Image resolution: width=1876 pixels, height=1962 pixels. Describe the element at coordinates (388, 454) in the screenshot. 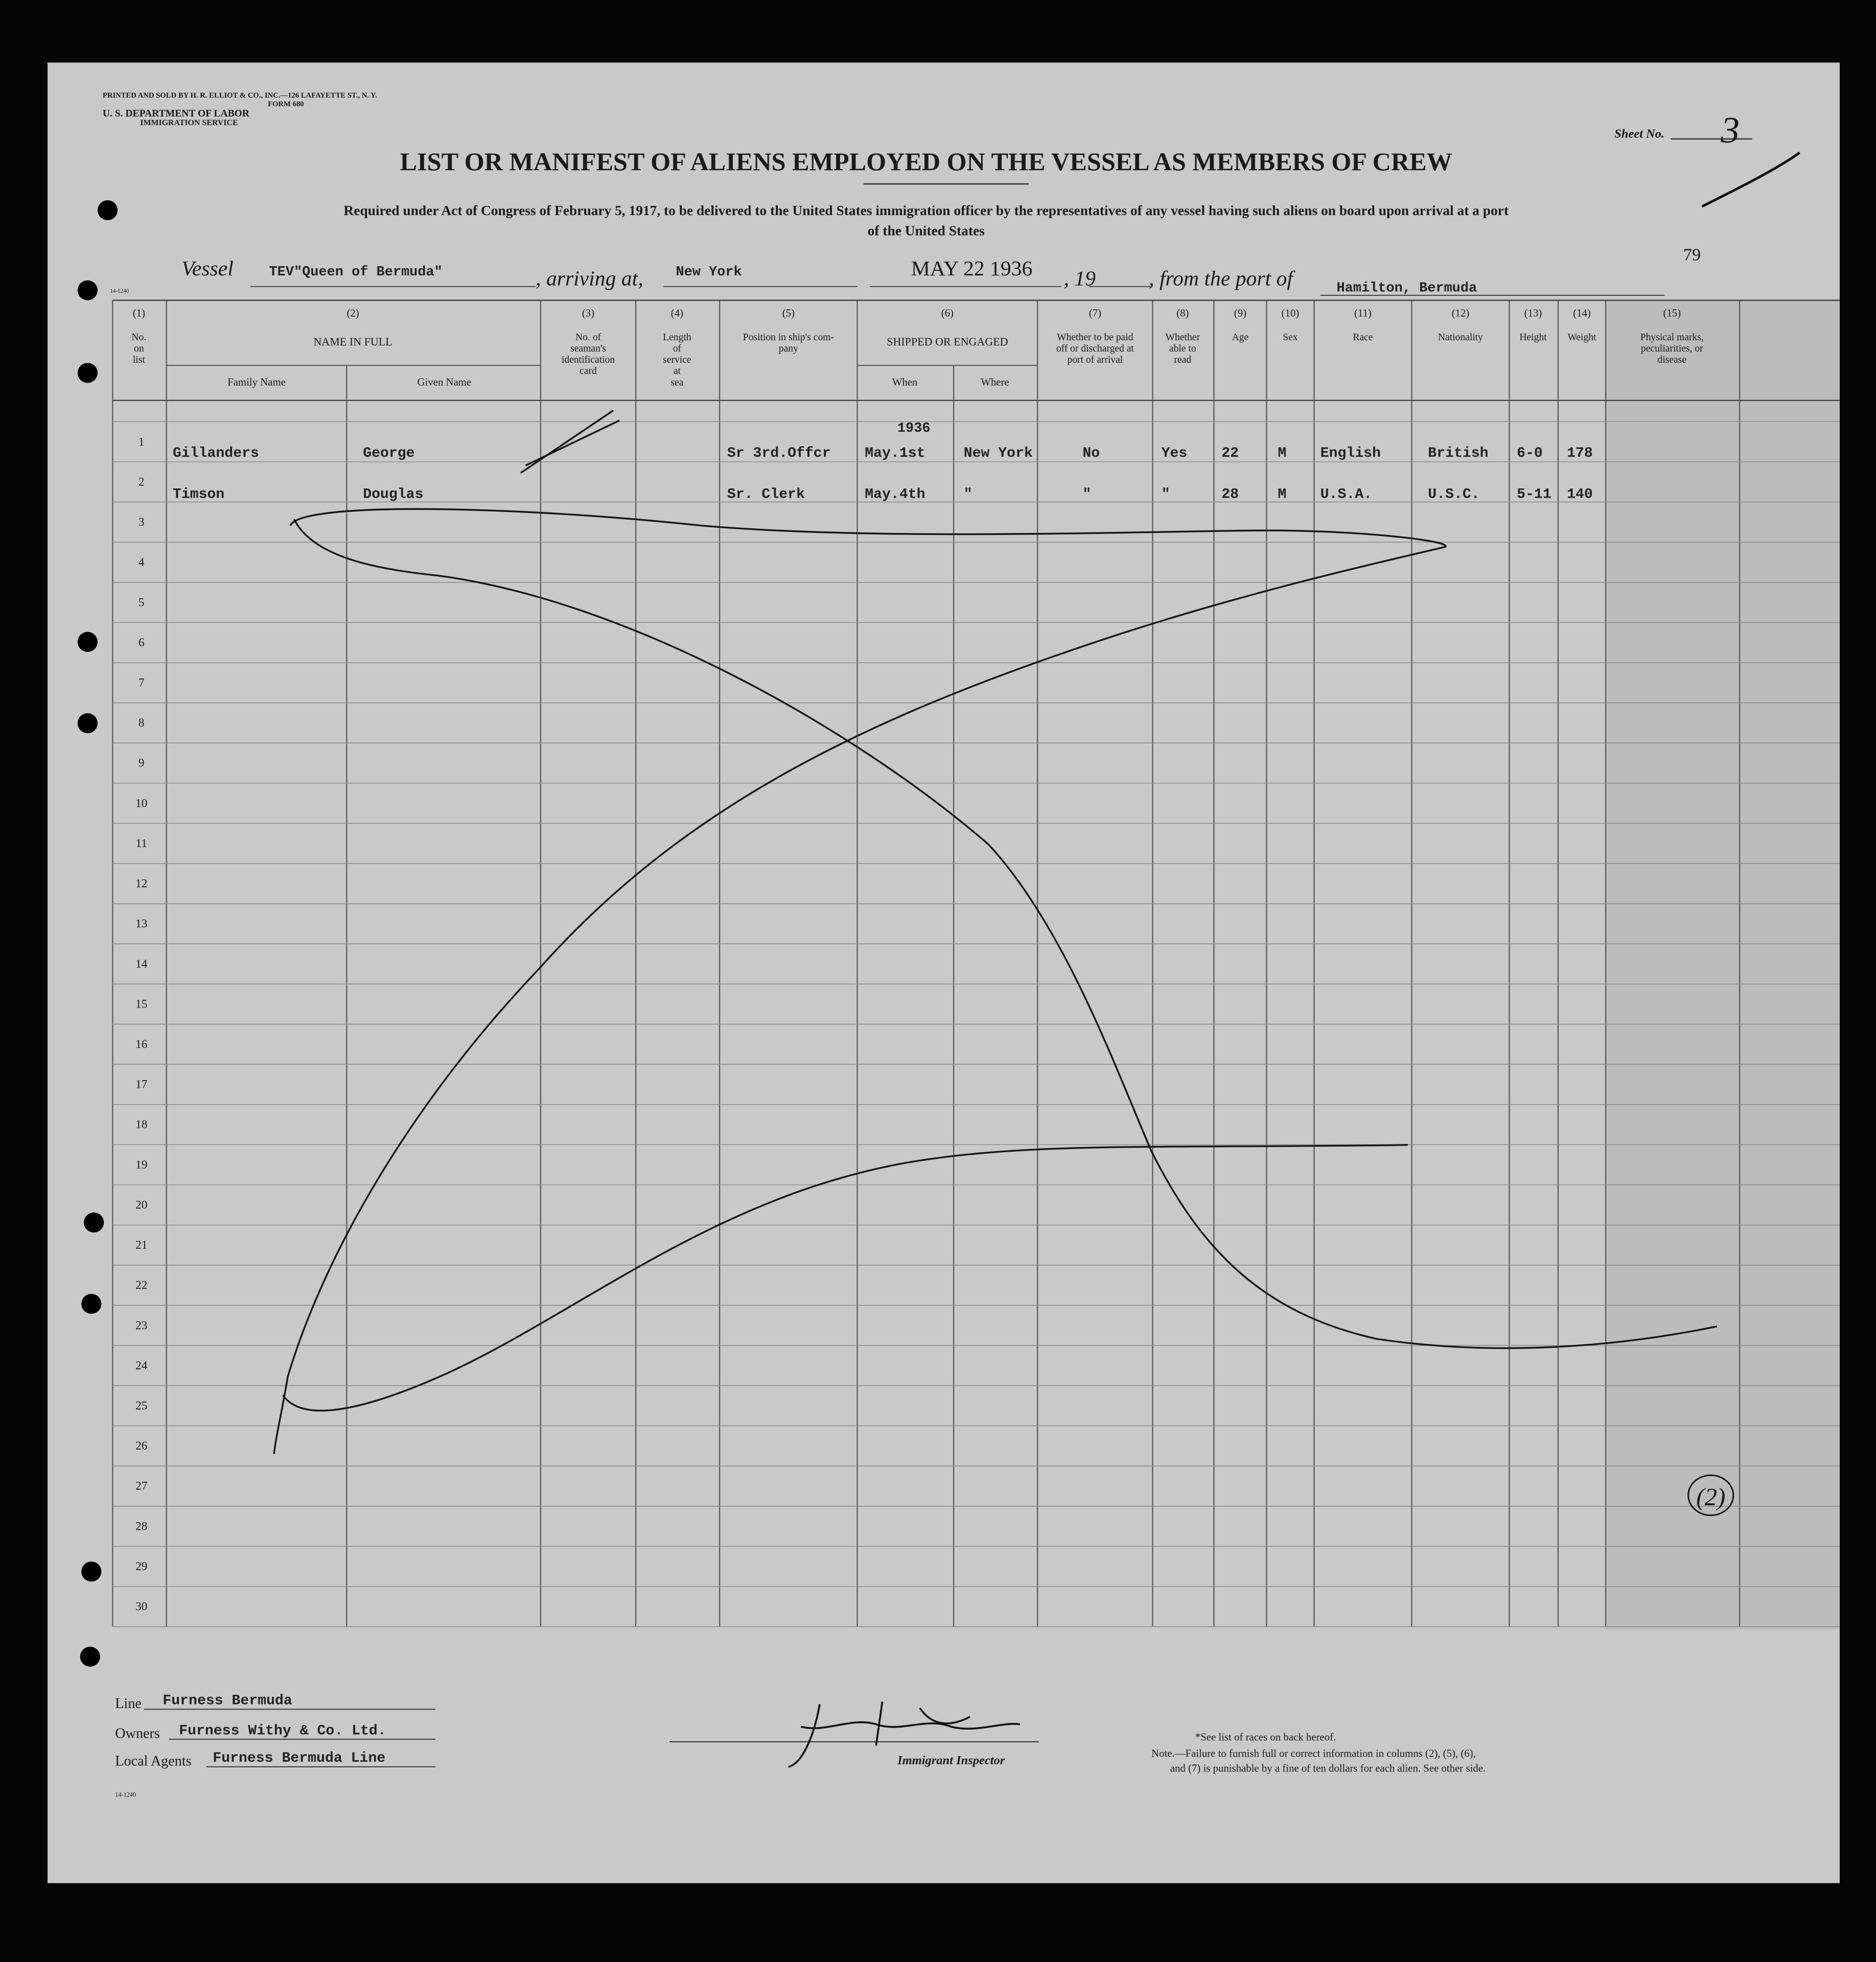

I see `cell-given-name: George` at that location.